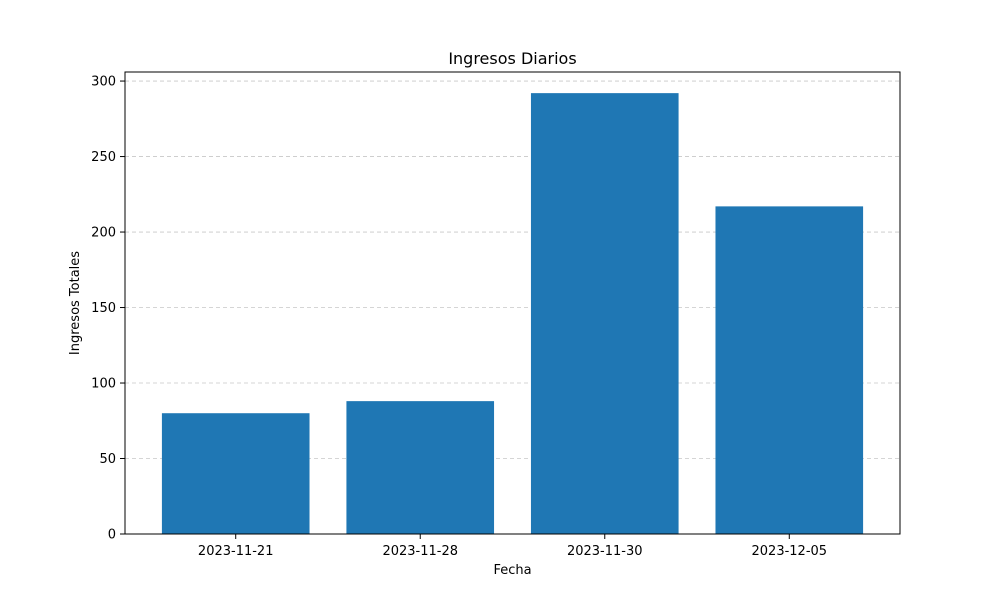 Image resolution: width=1000 pixels, height=600 pixels. What do you see at coordinates (75, 303) in the screenshot?
I see `y-axis-title: Ingresos Totales` at bounding box center [75, 303].